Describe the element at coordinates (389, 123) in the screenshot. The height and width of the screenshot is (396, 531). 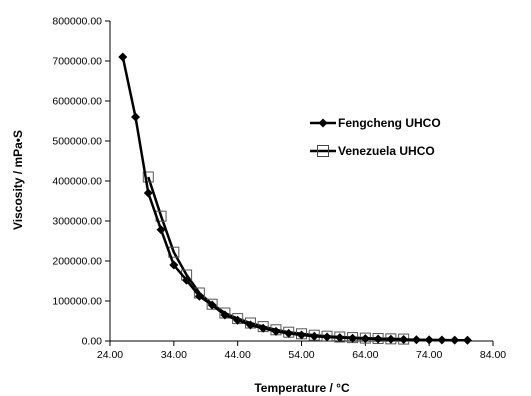
I see `legend-label-fengcheng: Fengcheng UHCO` at that location.